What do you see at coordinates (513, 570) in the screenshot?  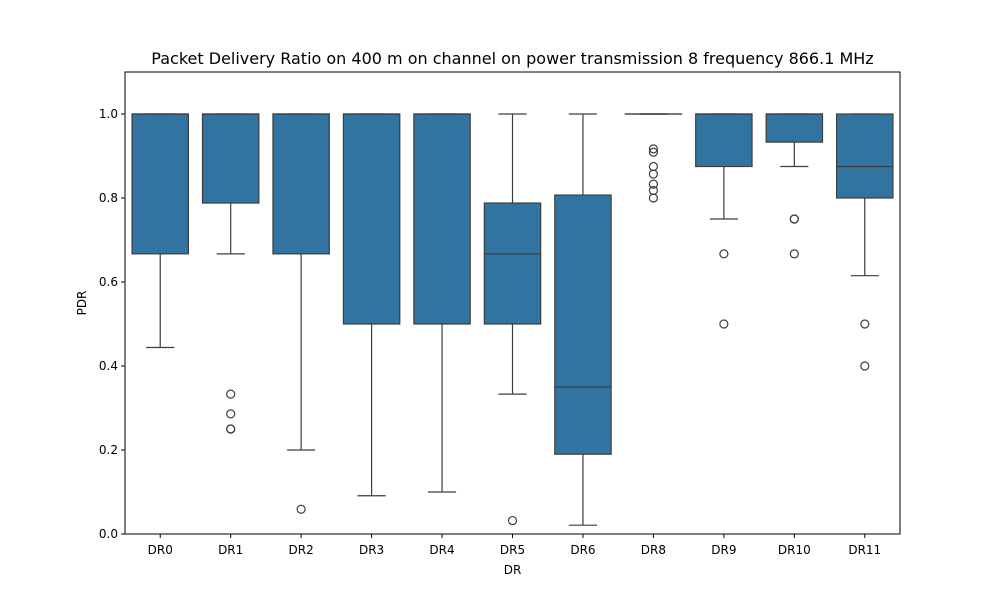 I see `x-axis-label: DR` at bounding box center [513, 570].